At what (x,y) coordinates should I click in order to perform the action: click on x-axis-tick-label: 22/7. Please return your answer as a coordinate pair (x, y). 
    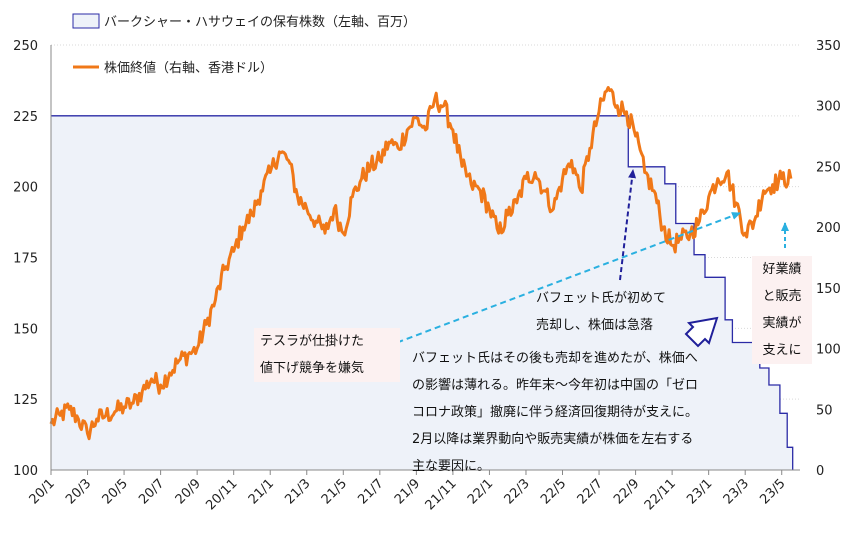
    Looking at the image, I should click on (590, 491).